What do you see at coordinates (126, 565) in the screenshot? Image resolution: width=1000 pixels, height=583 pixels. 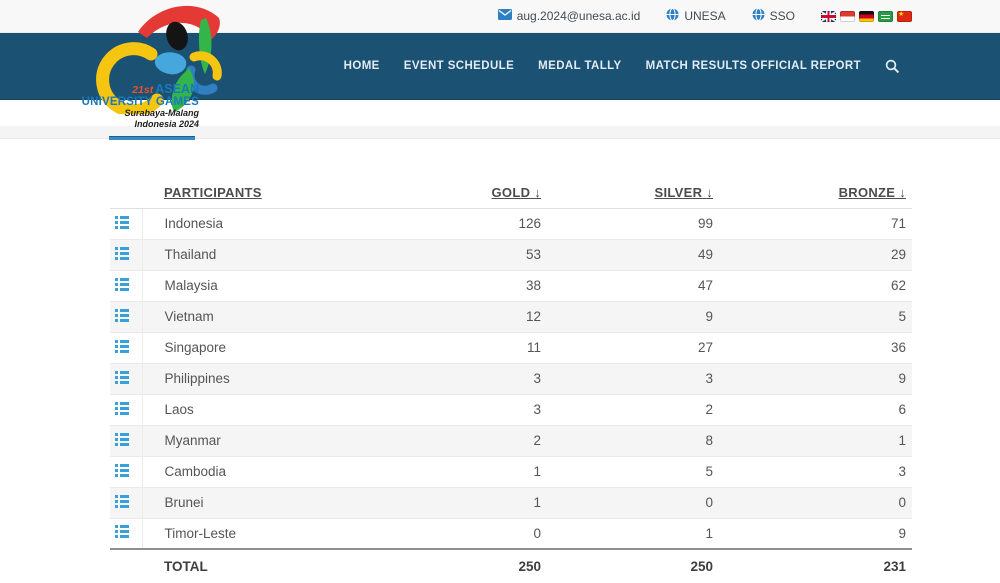 I see `total-icon-cell` at bounding box center [126, 565].